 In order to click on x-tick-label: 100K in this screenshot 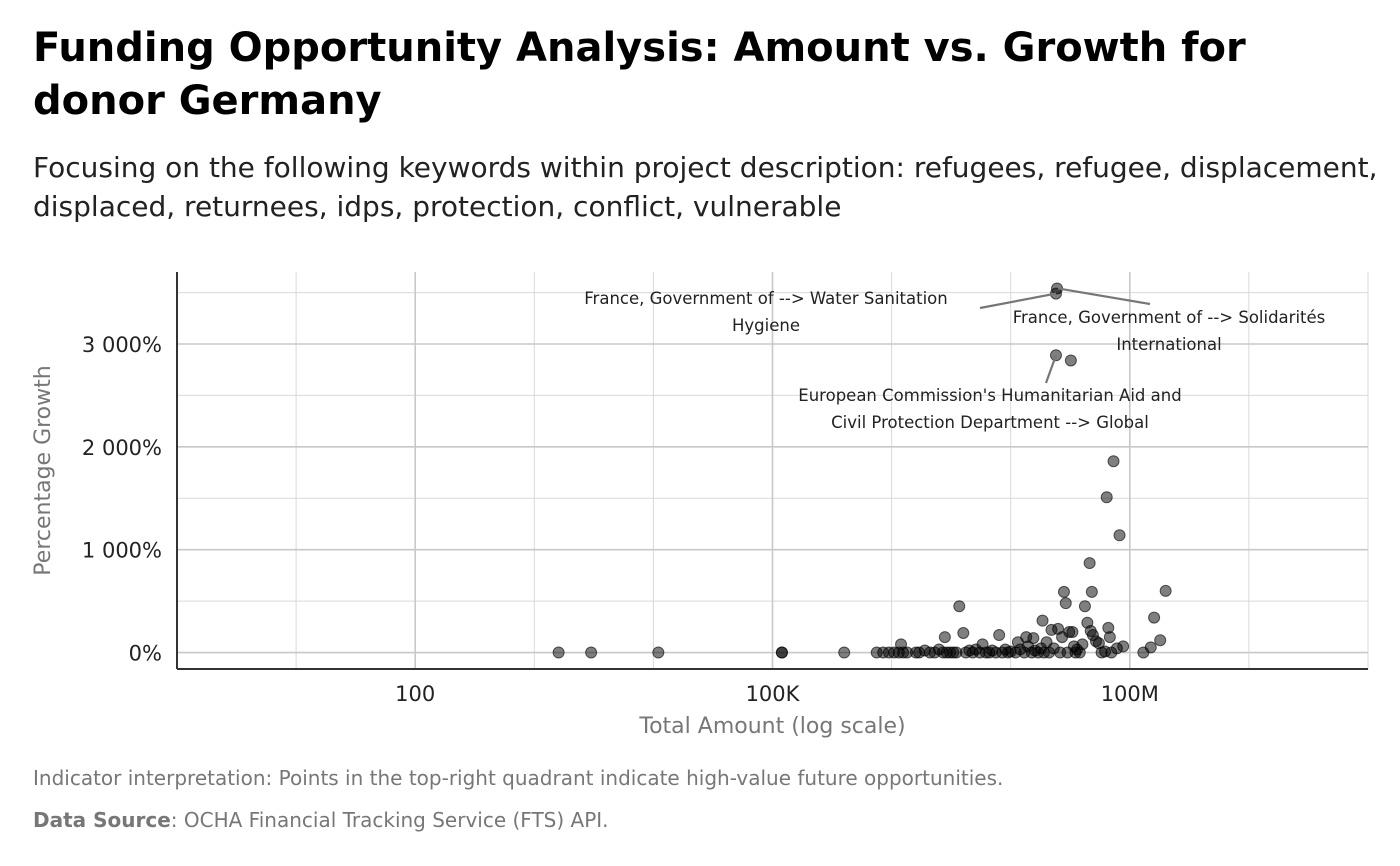, I will do `click(773, 694)`.